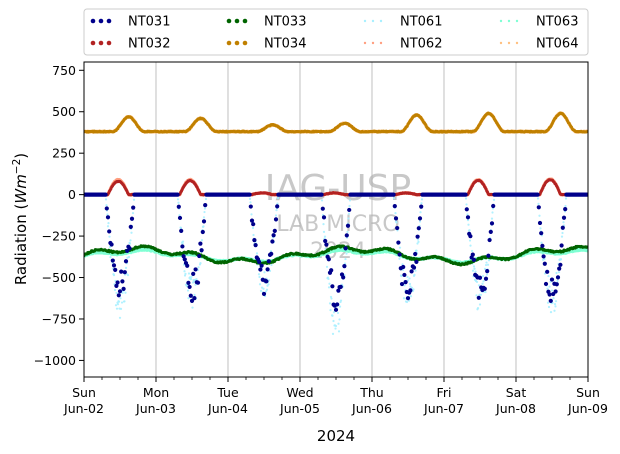 The width and height of the screenshot is (620, 454). I want to click on legend-frame, so click(336, 32).